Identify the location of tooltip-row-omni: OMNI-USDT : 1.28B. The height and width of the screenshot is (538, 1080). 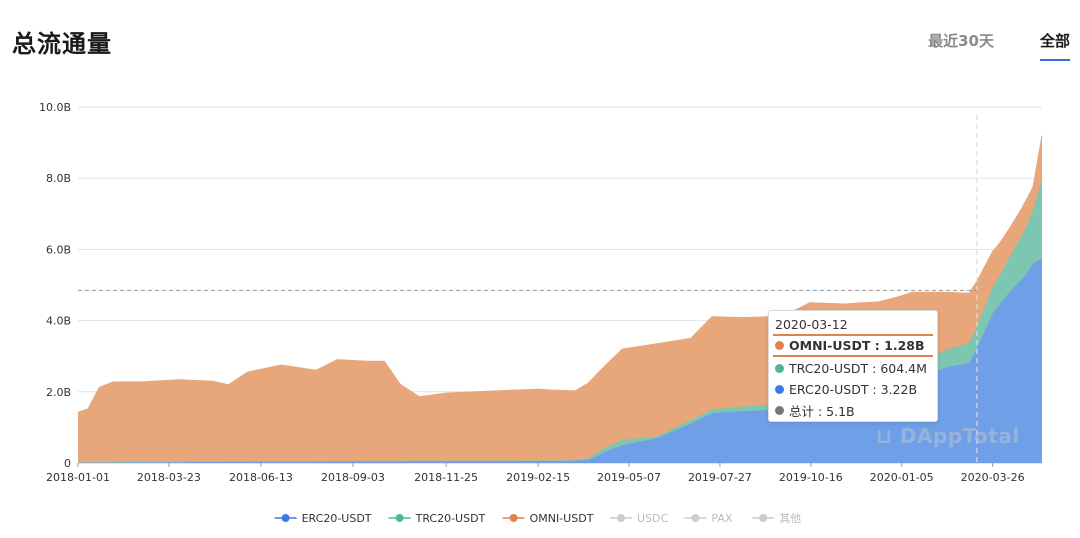
(853, 345).